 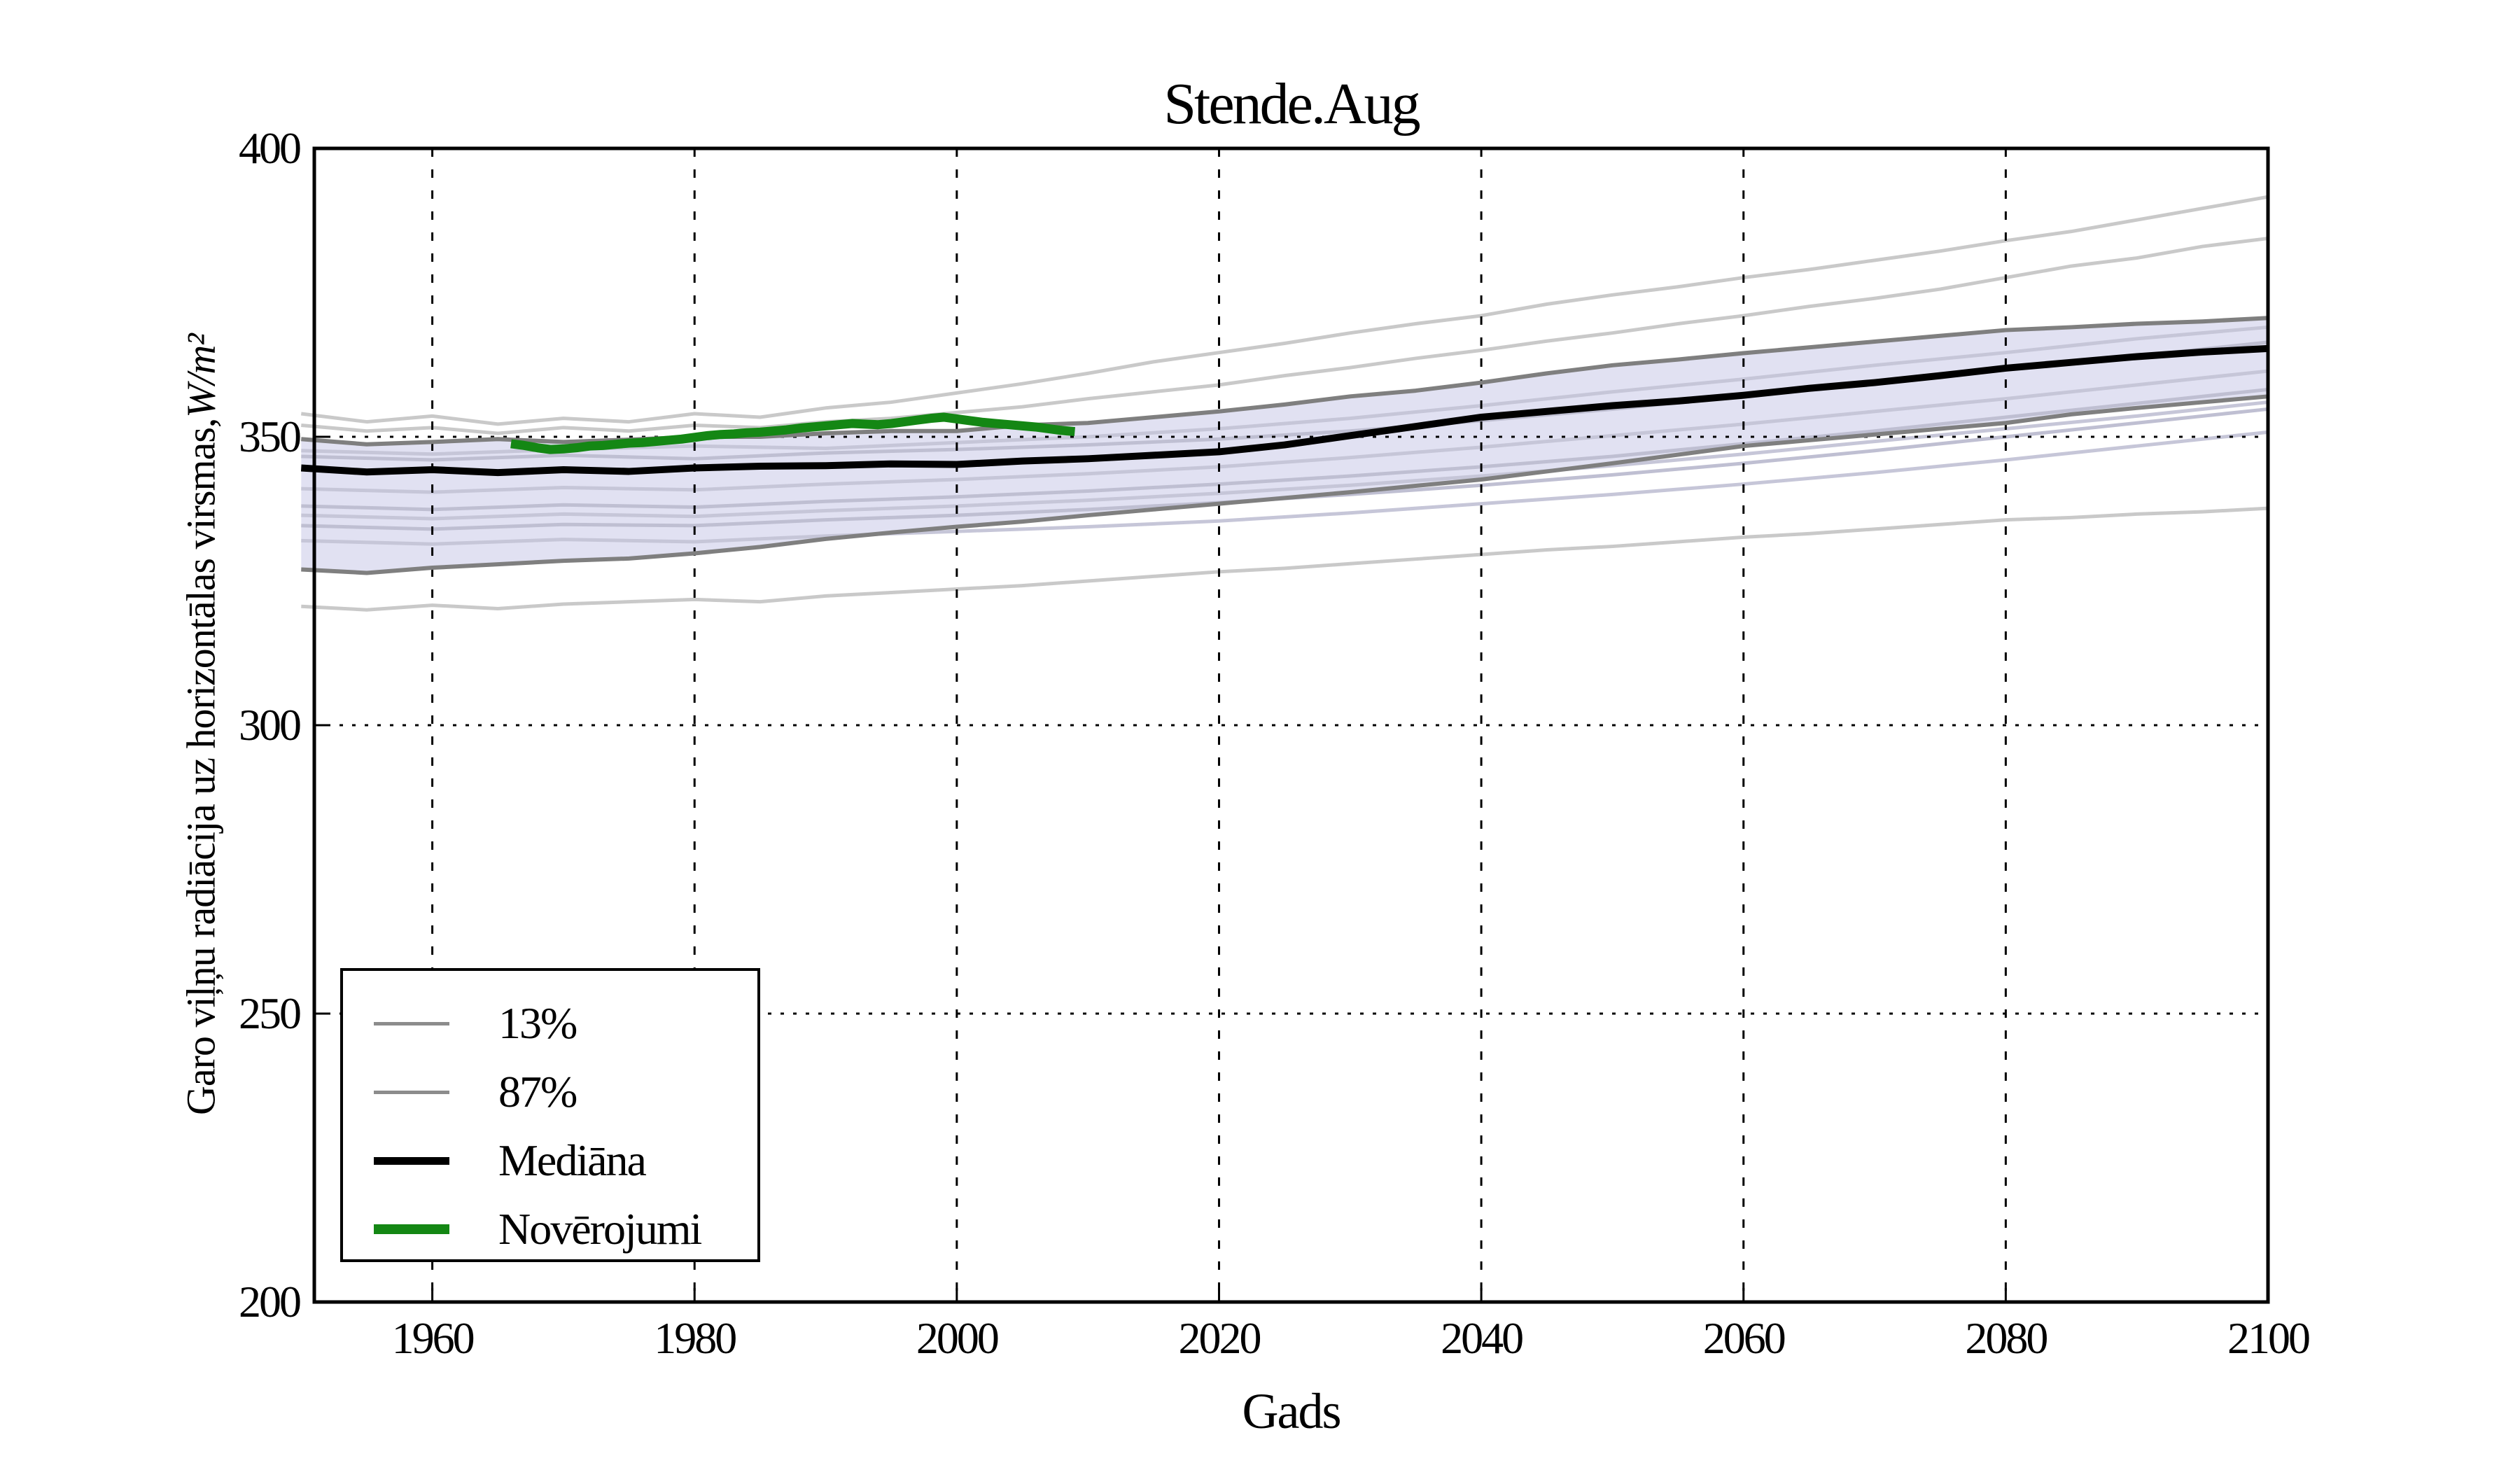 I want to click on legend-item-noverojumi: Novērojumi, so click(x=565, y=1229).